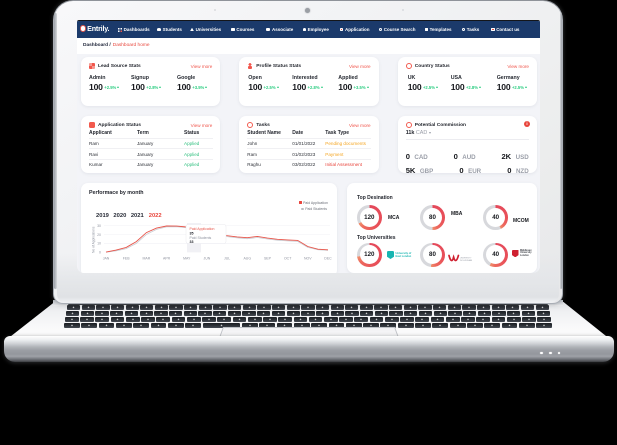  I want to click on svg-text: Paid Students, so click(201, 238).